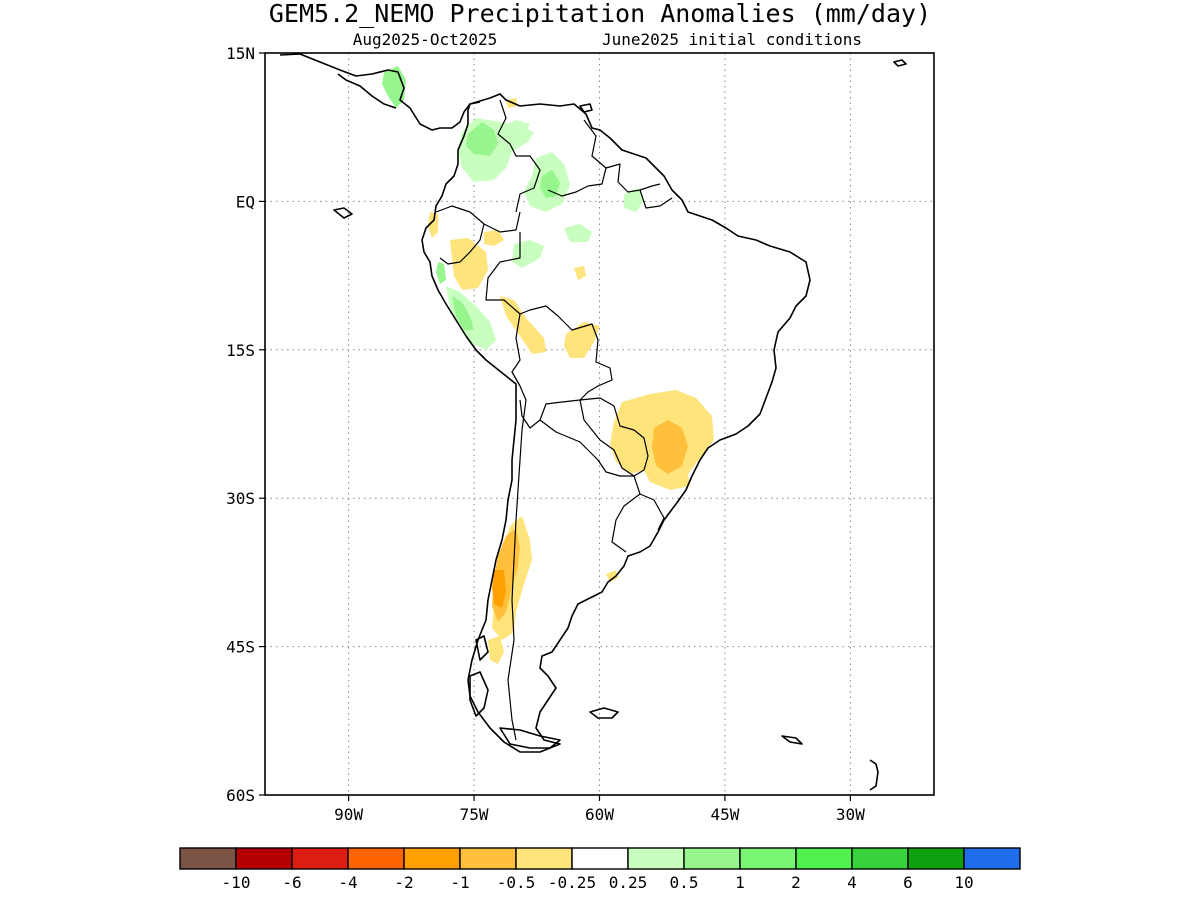 The height and width of the screenshot is (900, 1200). I want to click on wet-area-caribbean-coast, so click(515, 128).